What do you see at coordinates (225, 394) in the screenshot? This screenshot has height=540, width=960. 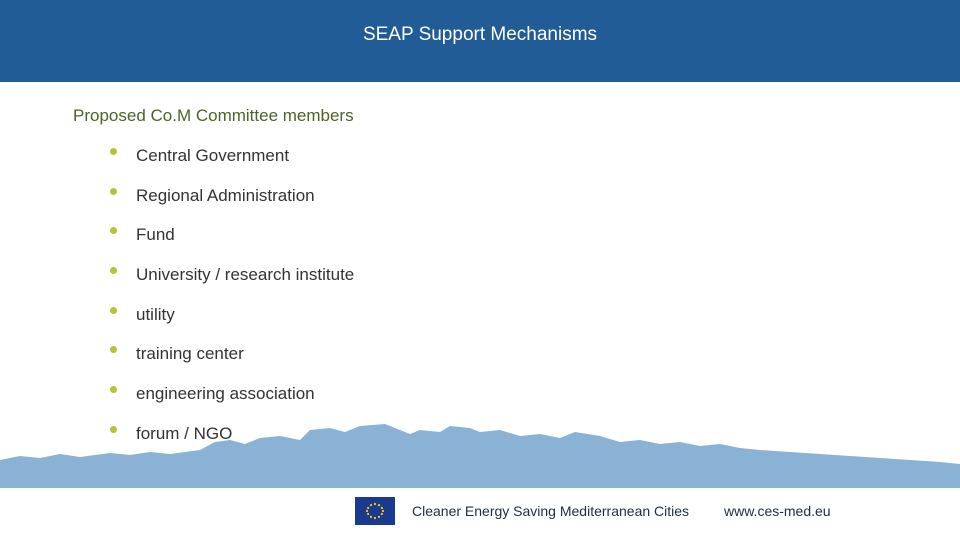 I see `list-item-label: engineering association` at bounding box center [225, 394].